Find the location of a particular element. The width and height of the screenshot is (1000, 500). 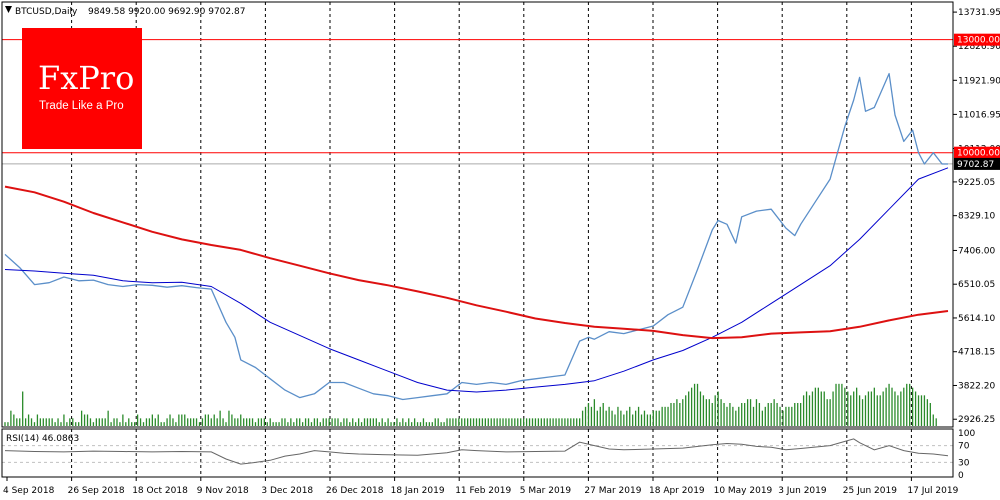

level-price-label: 13000.00 is located at coordinates (978, 41).